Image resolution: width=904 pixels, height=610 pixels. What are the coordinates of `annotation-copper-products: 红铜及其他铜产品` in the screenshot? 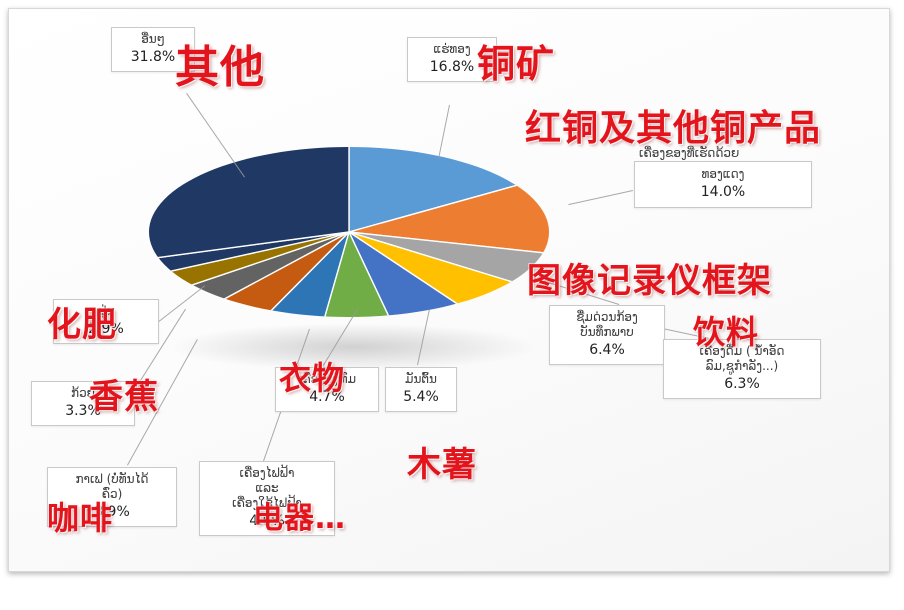 It's located at (673, 128).